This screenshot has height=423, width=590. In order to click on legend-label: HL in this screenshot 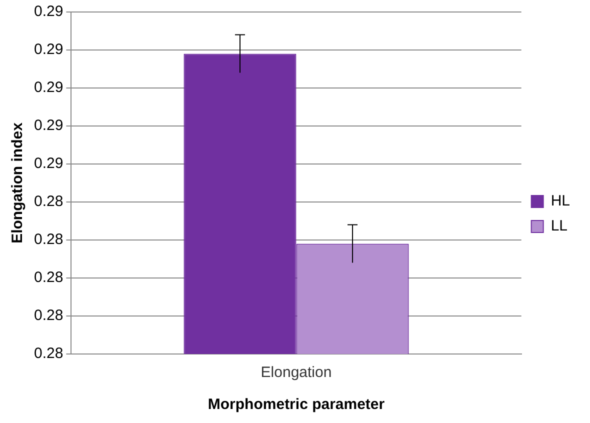, I will do `click(560, 201)`.